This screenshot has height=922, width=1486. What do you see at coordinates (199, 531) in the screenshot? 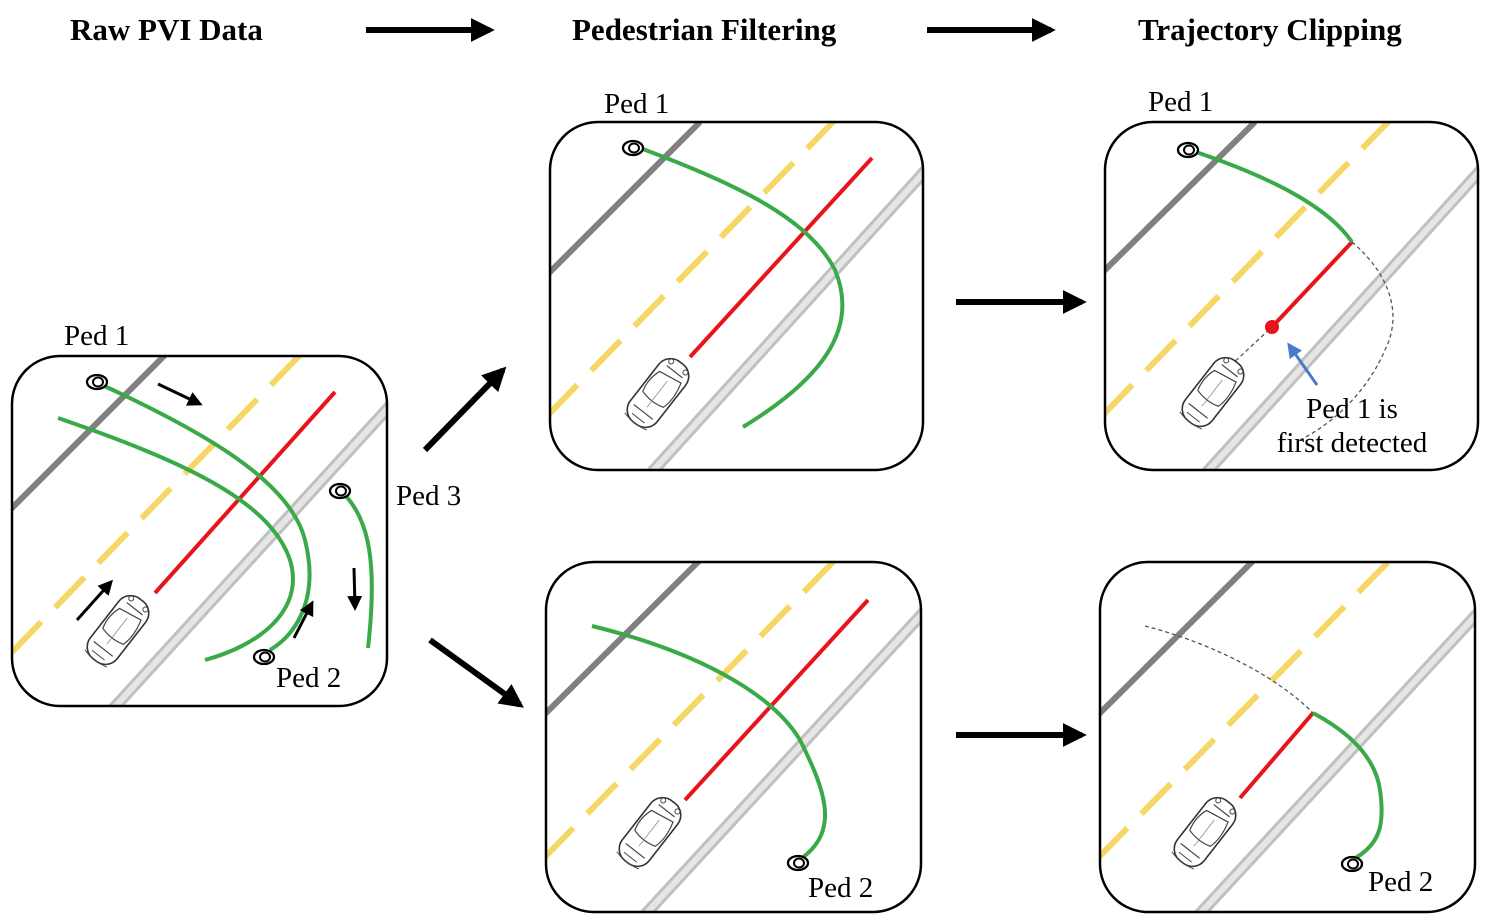
I see `raw-panel` at bounding box center [199, 531].